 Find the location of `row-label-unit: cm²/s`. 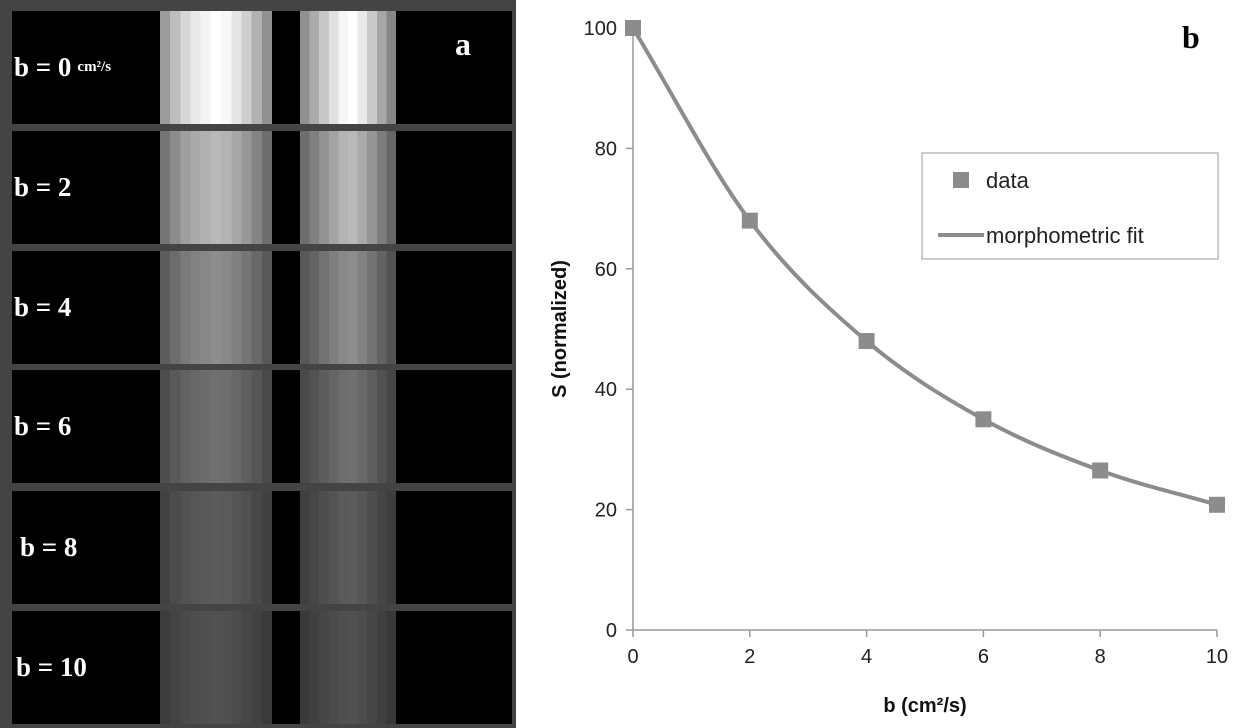

row-label-unit: cm²/s is located at coordinates (94, 67).